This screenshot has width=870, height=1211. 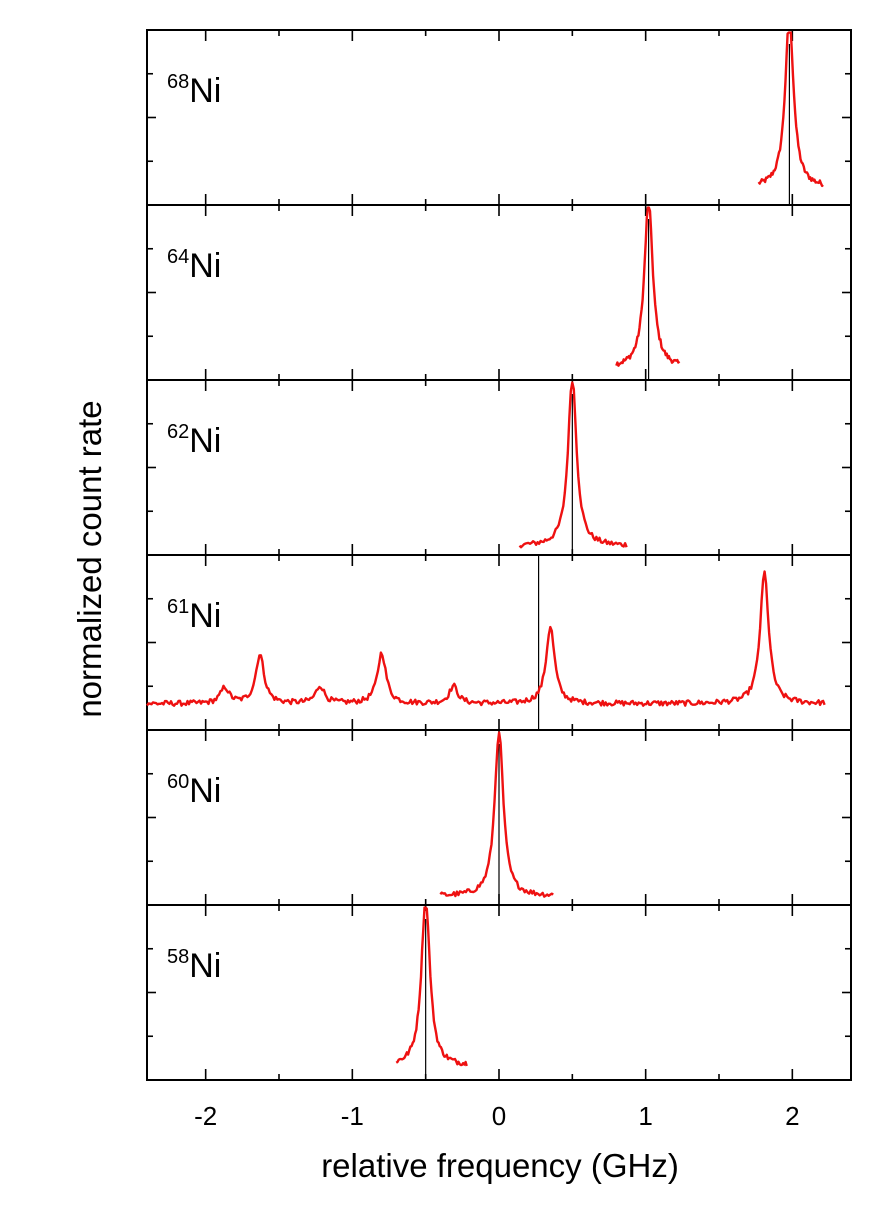 I want to click on panel-60Ni: 60Ni, so click(x=499, y=817).